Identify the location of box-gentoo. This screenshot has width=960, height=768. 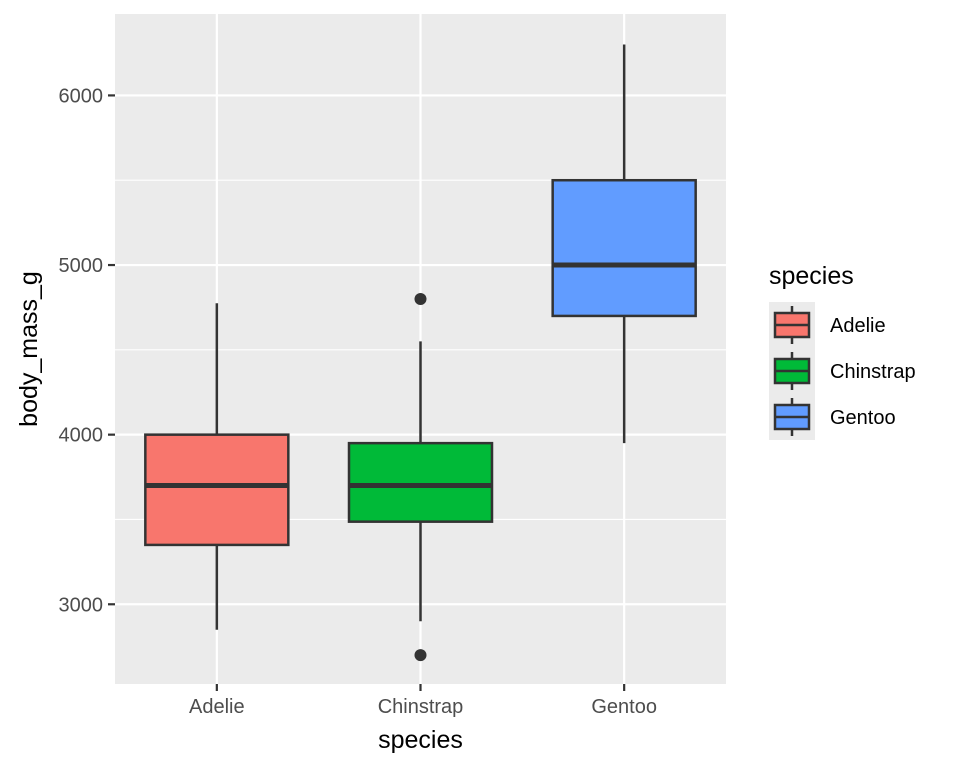
(624, 244).